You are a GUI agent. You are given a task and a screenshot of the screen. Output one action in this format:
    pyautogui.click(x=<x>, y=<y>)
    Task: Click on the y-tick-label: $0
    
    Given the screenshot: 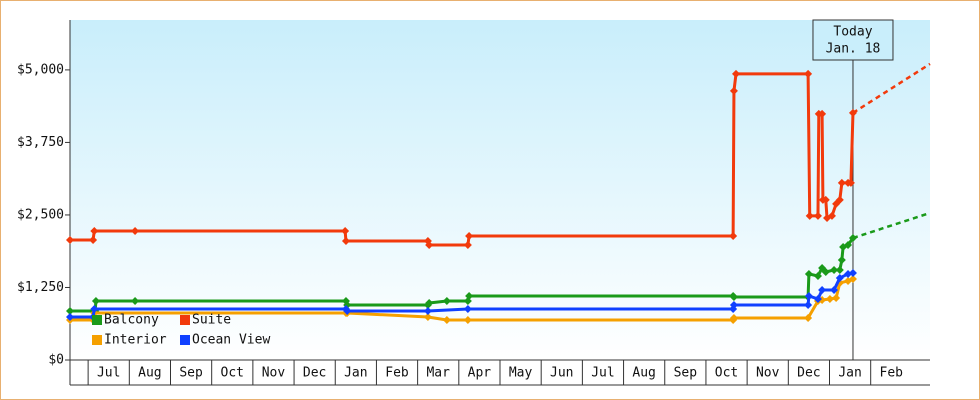 What is the action you would take?
    pyautogui.click(x=56, y=360)
    